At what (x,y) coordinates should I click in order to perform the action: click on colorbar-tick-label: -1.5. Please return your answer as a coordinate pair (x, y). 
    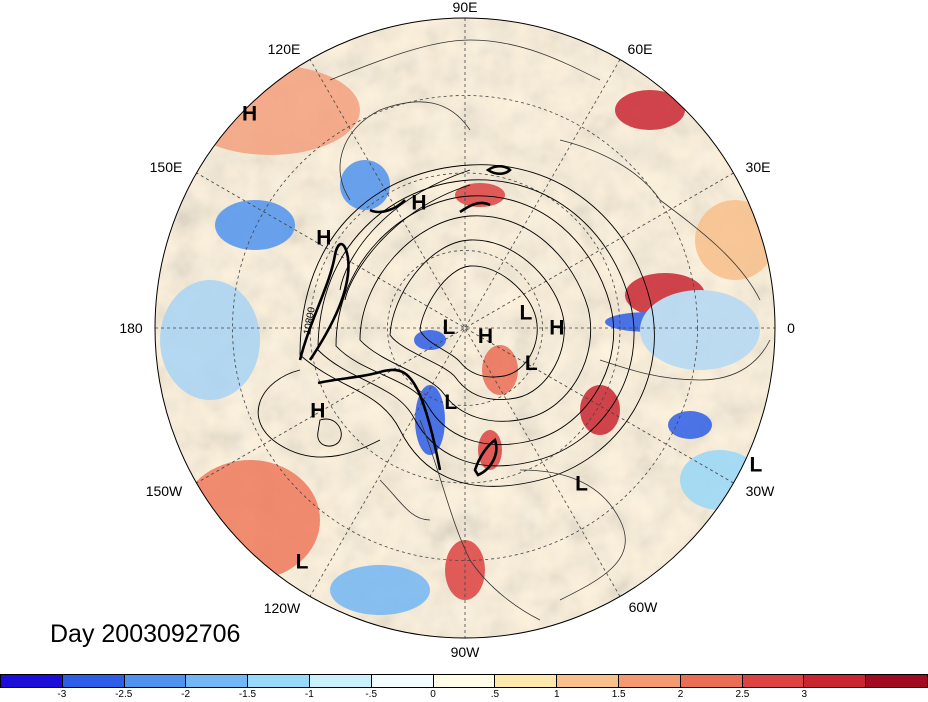
    Looking at the image, I should click on (247, 694).